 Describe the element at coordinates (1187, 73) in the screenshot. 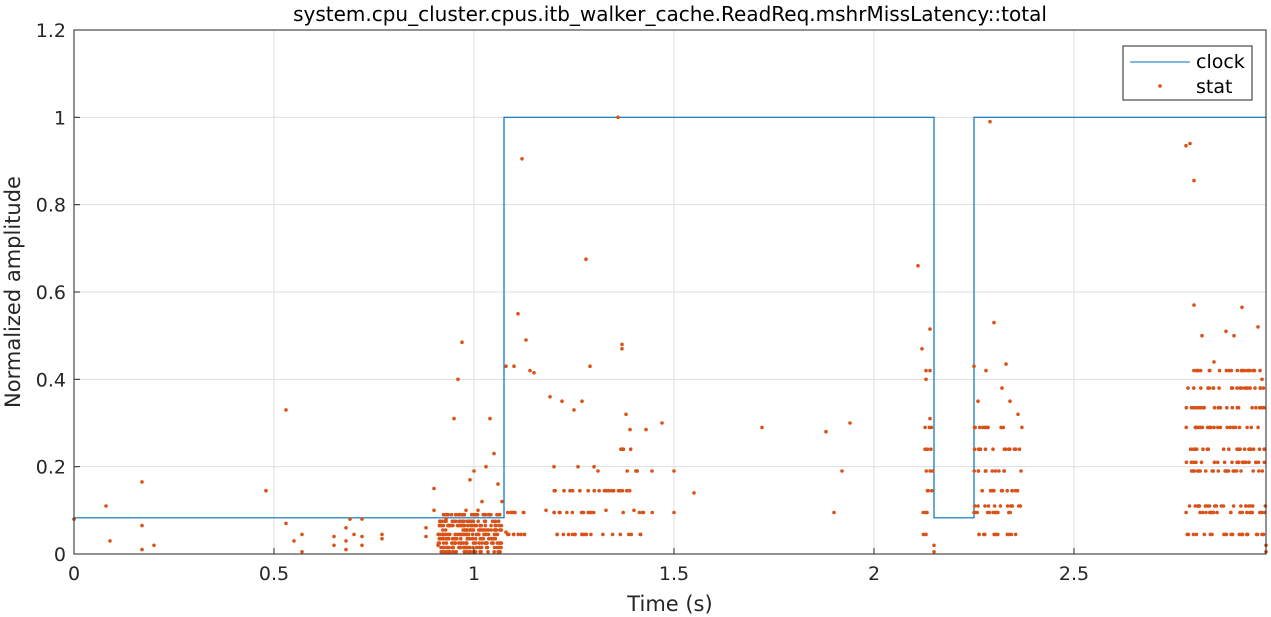

I see `legend: clock stat` at that location.